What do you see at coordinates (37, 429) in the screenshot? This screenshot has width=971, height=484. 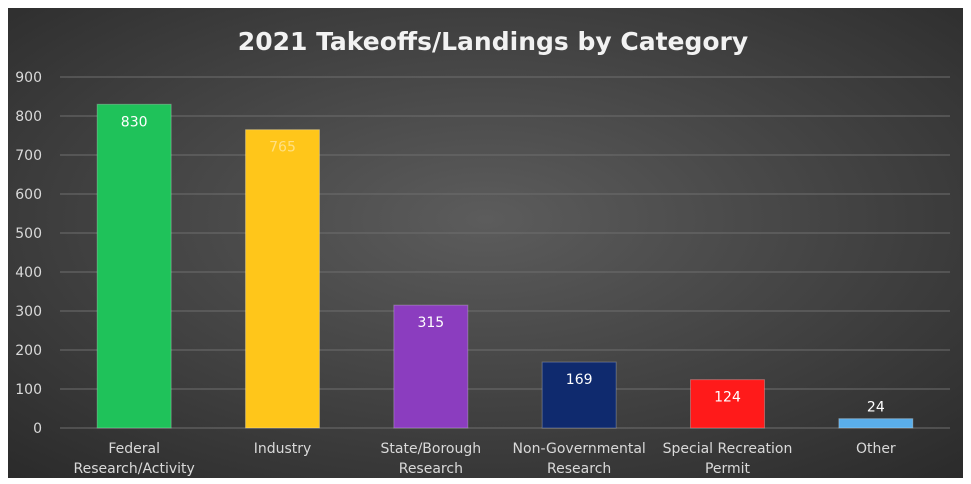 I see `y-tick-label: 0` at bounding box center [37, 429].